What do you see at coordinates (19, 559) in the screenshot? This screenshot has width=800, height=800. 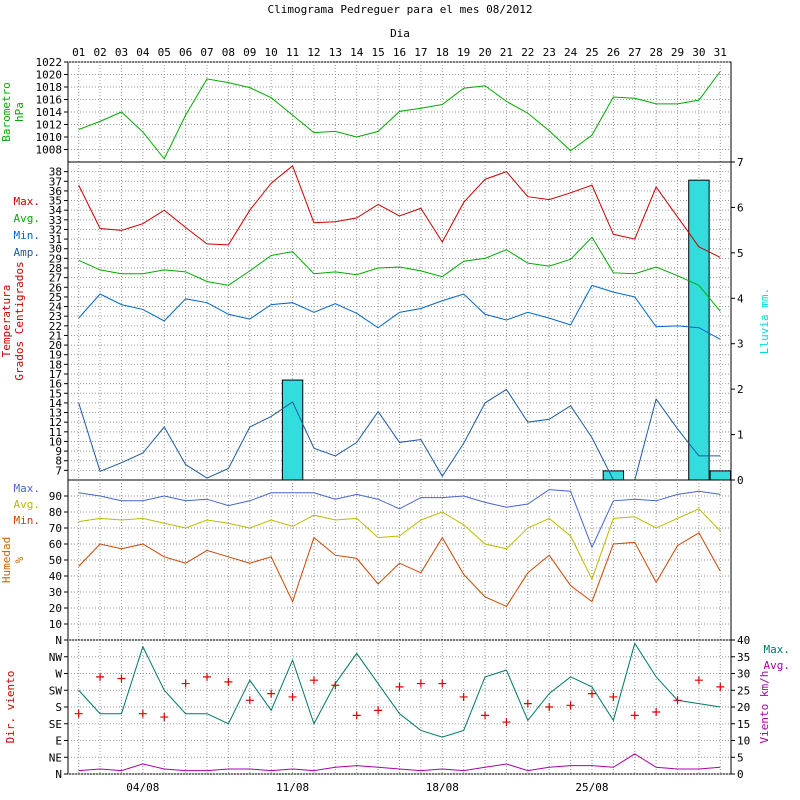 I see `y-axis-label: %` at bounding box center [19, 559].